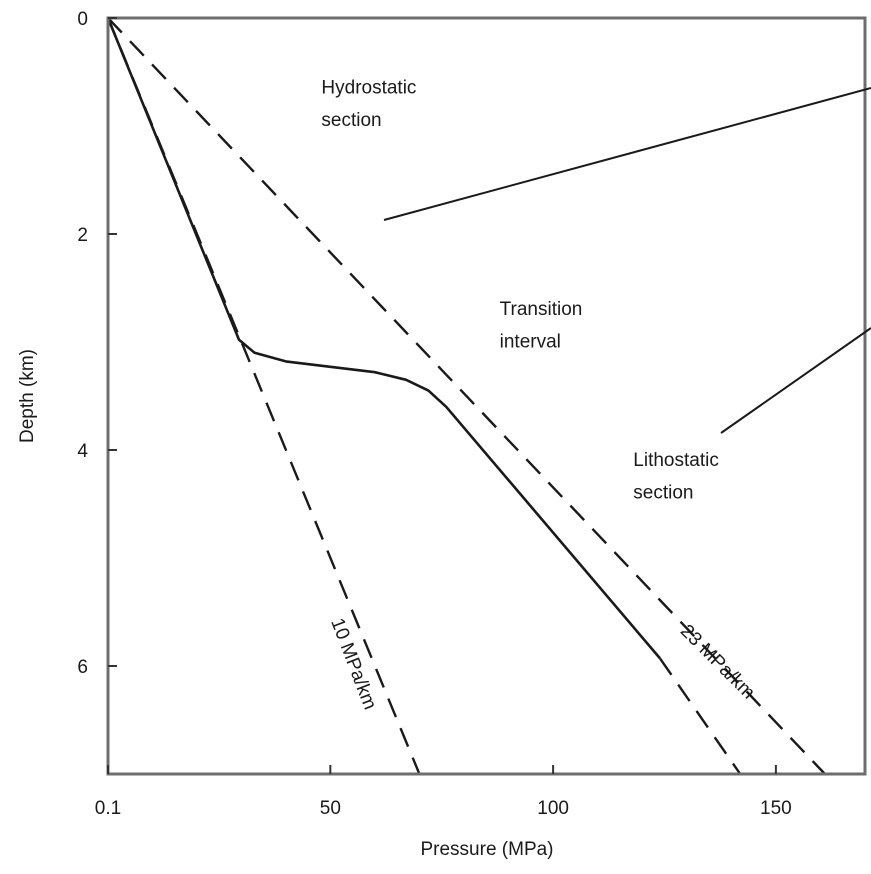 This screenshot has width=871, height=874. What do you see at coordinates (795, 380) in the screenshot?
I see `pointer-line-lithostatic` at bounding box center [795, 380].